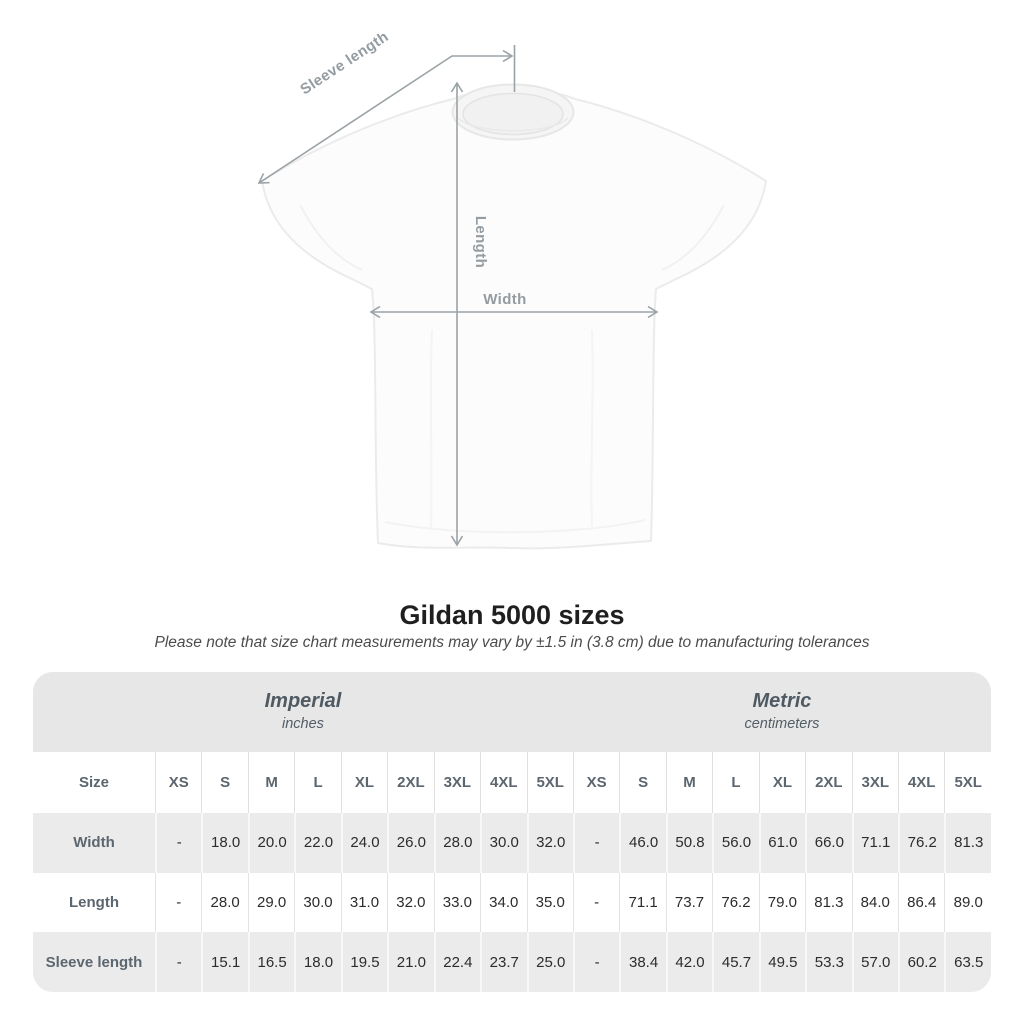 The height and width of the screenshot is (1024, 1024). What do you see at coordinates (410, 962) in the screenshot?
I see `table-cell: 21.0` at bounding box center [410, 962].